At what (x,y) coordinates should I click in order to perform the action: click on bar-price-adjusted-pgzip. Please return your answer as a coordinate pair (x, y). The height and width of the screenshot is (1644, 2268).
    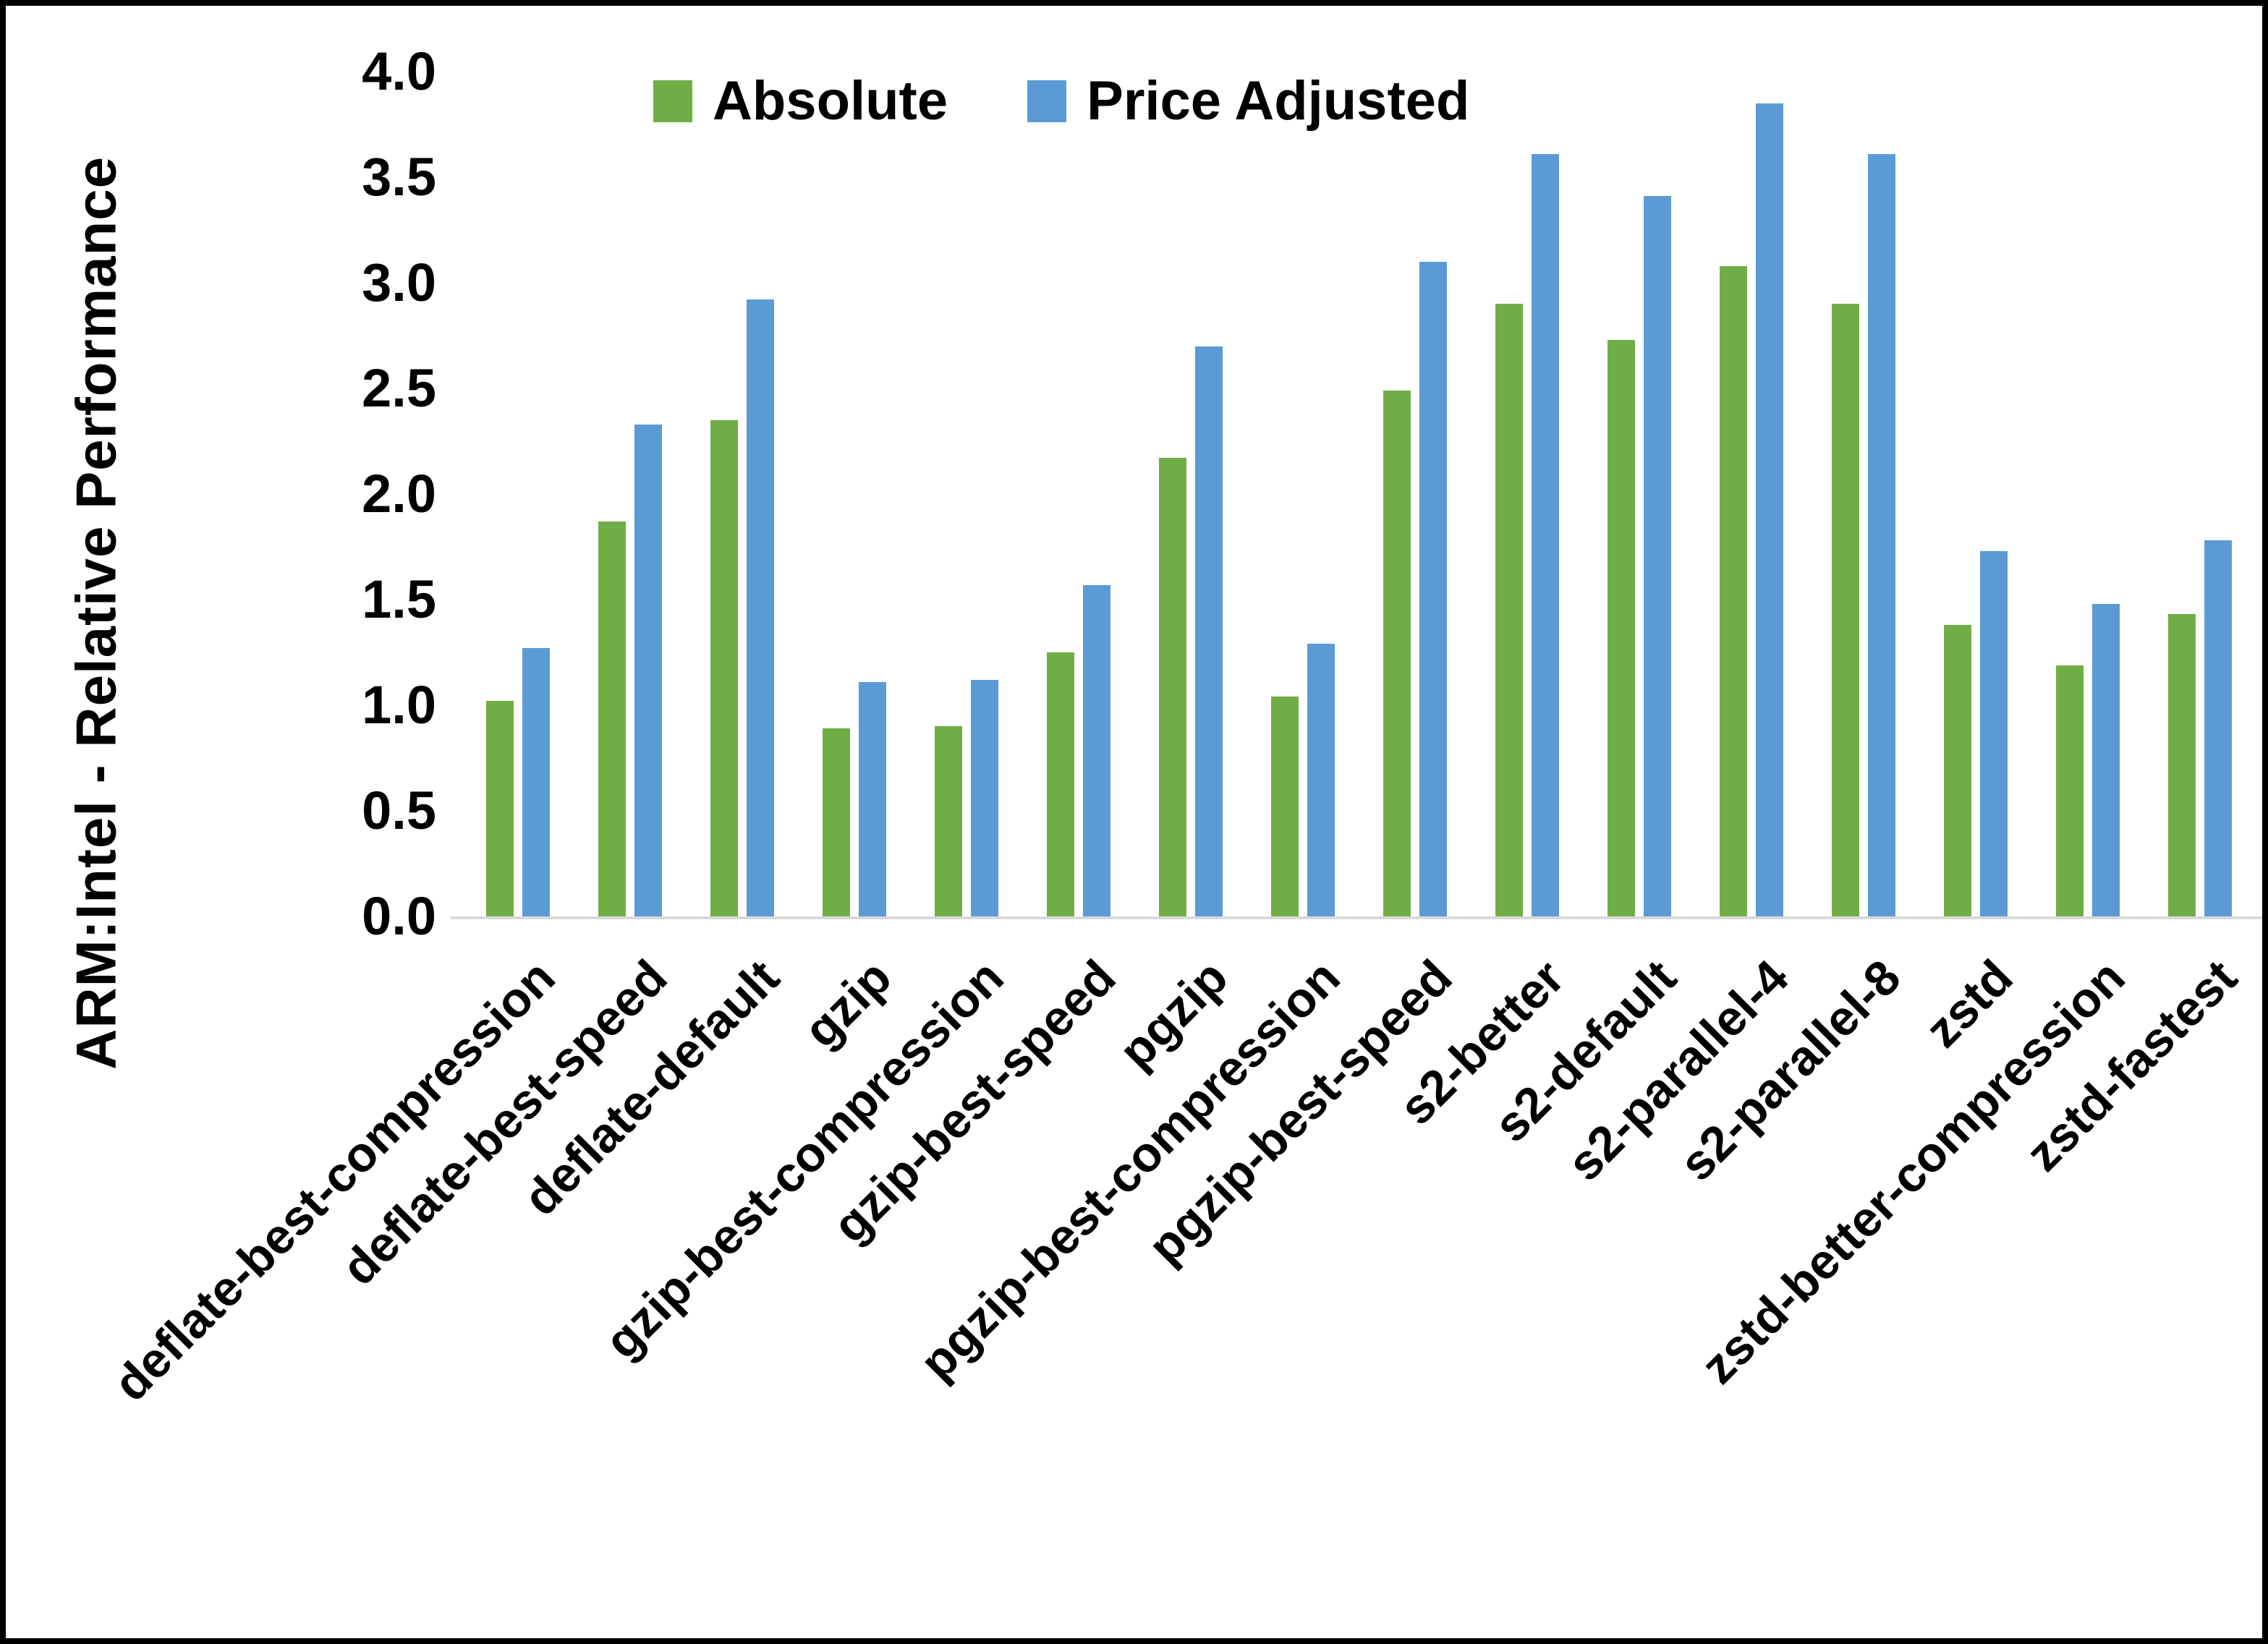
    Looking at the image, I should click on (1209, 631).